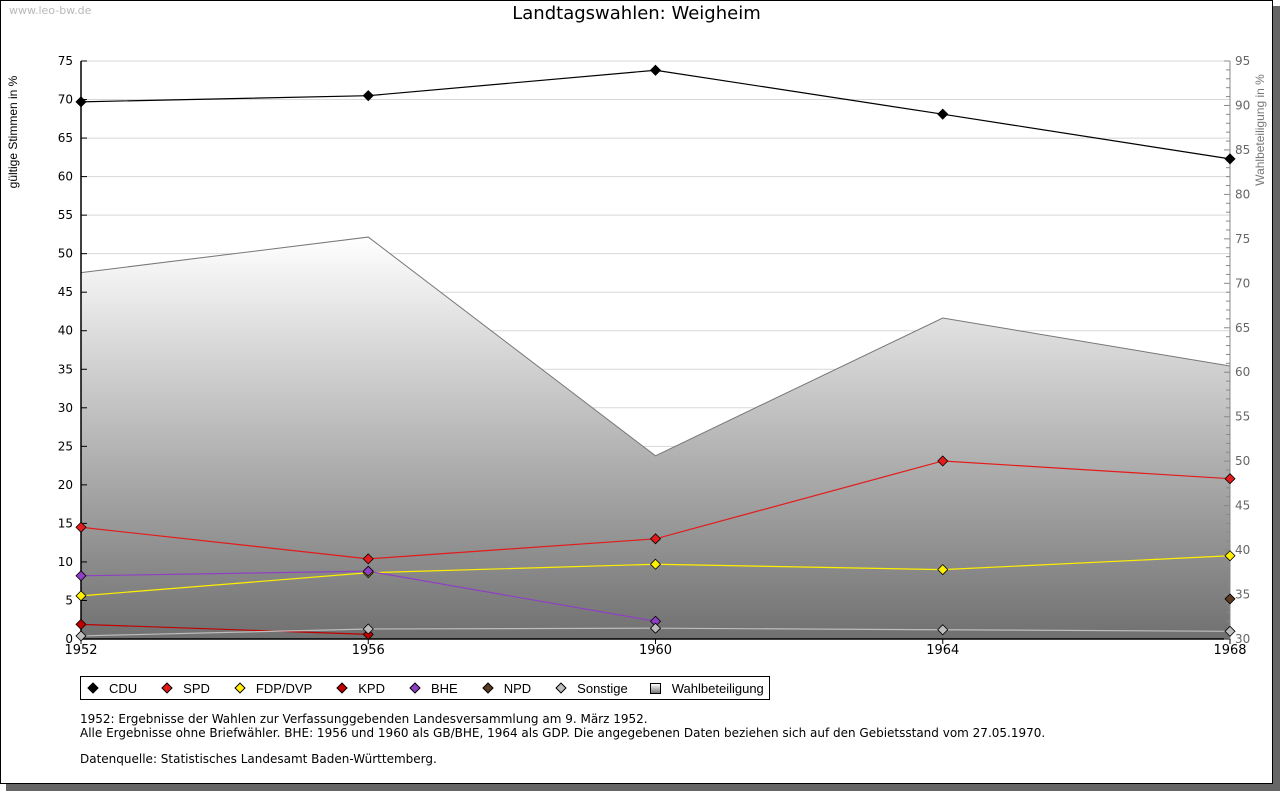  I want to click on legend-label: Sonstige, so click(602, 688).